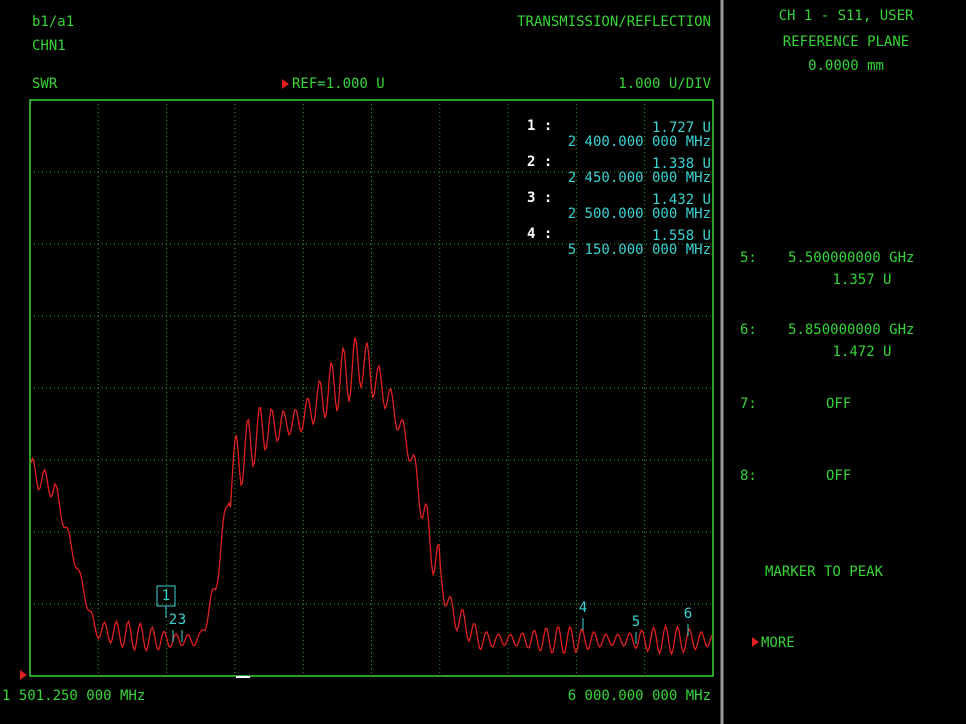 Image resolution: width=966 pixels, height=724 pixels. I want to click on trace-marker-label: 2, so click(173, 620).